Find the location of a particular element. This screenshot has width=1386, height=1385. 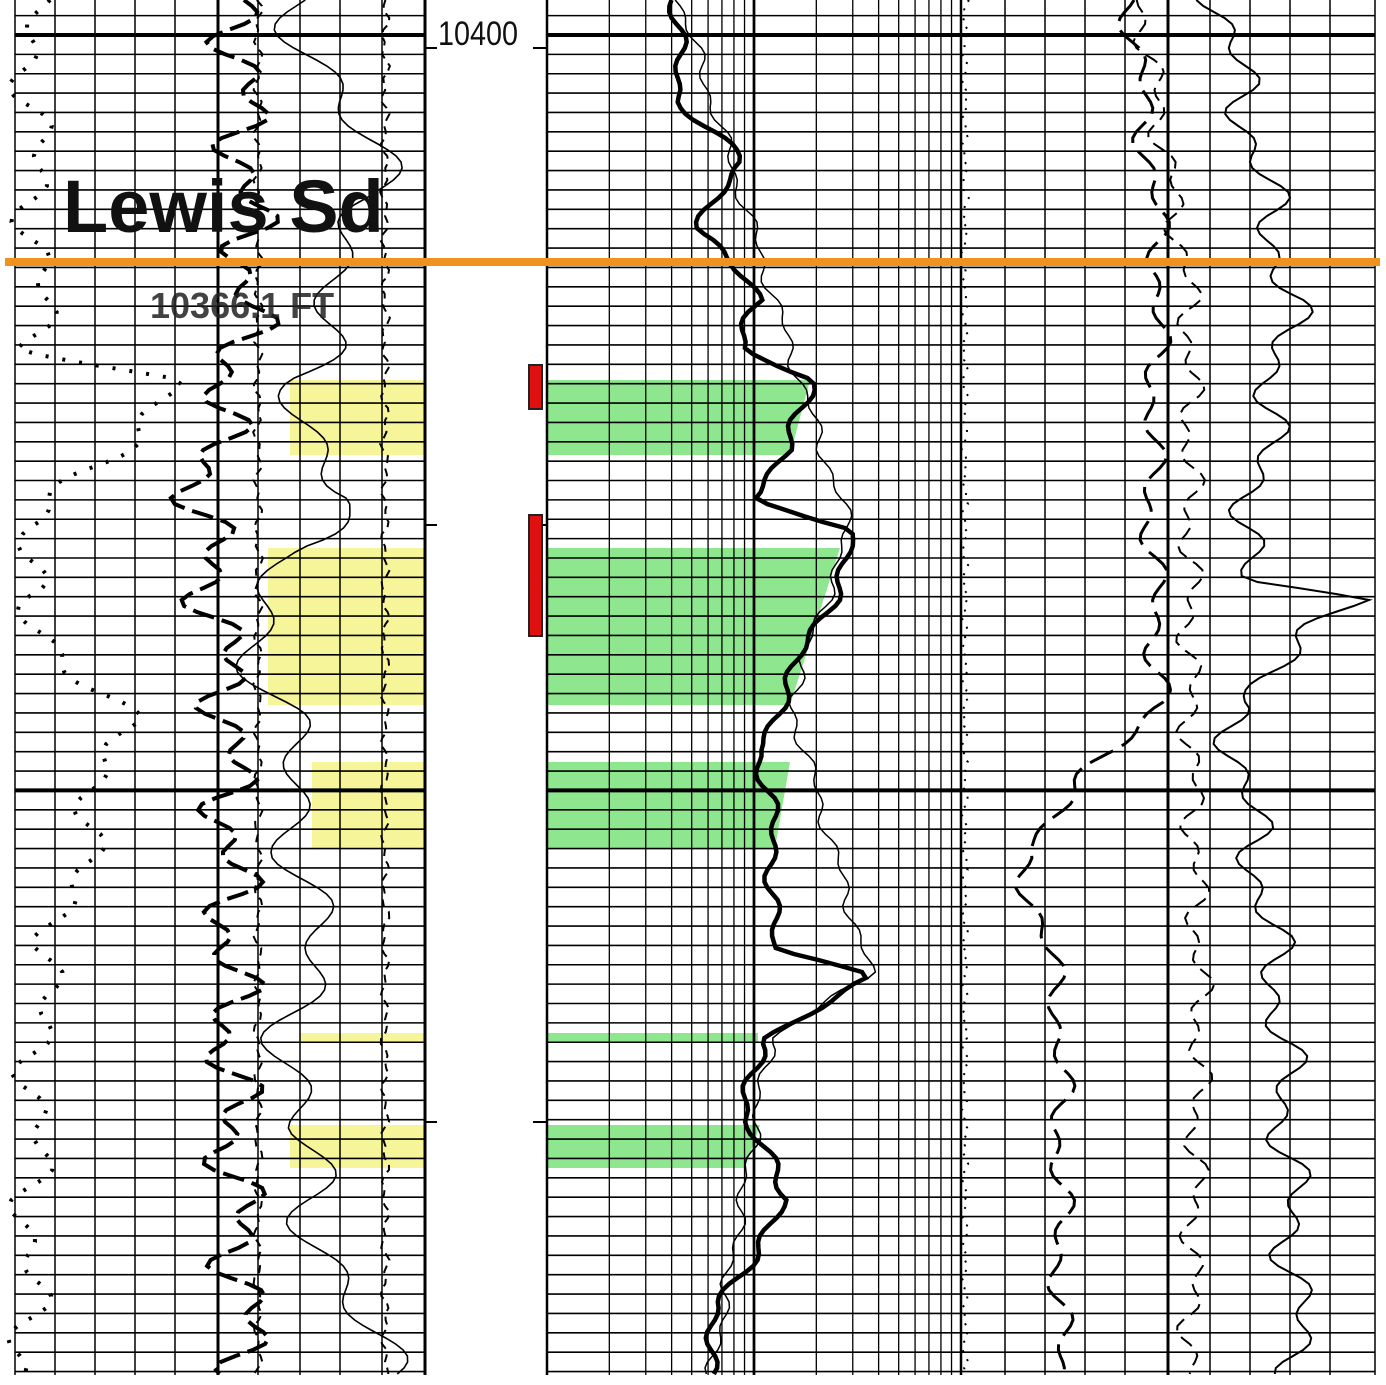

perforations is located at coordinates (535, 500).